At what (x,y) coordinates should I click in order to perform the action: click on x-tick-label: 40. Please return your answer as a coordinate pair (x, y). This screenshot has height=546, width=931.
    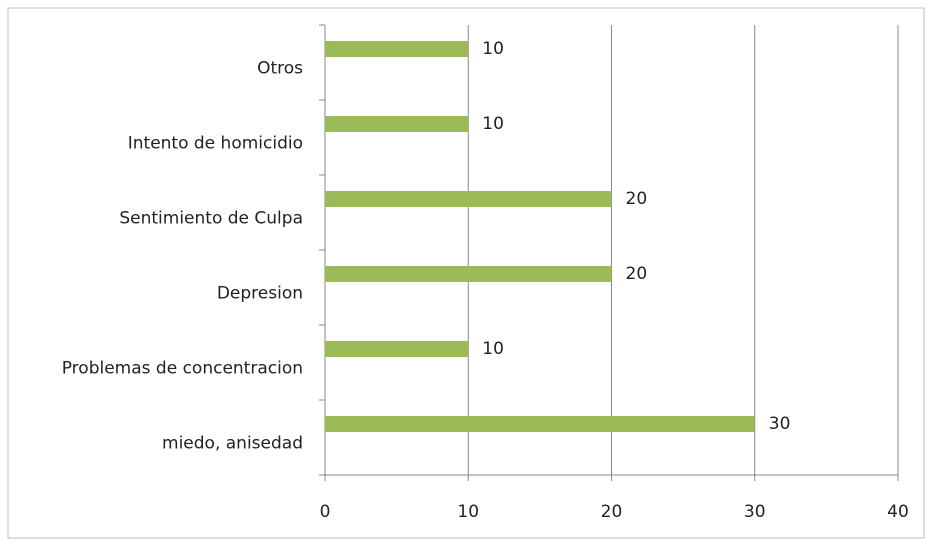
    Looking at the image, I should click on (898, 512).